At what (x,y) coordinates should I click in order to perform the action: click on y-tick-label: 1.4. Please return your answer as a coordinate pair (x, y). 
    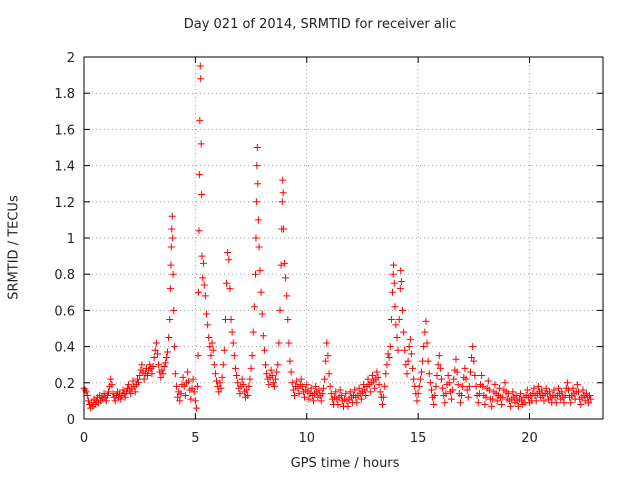
    Looking at the image, I should click on (64, 167).